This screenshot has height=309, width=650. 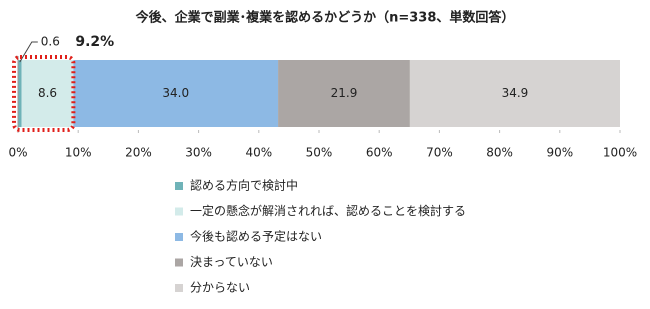 I want to click on annotation: 9.2%, so click(x=94, y=42).